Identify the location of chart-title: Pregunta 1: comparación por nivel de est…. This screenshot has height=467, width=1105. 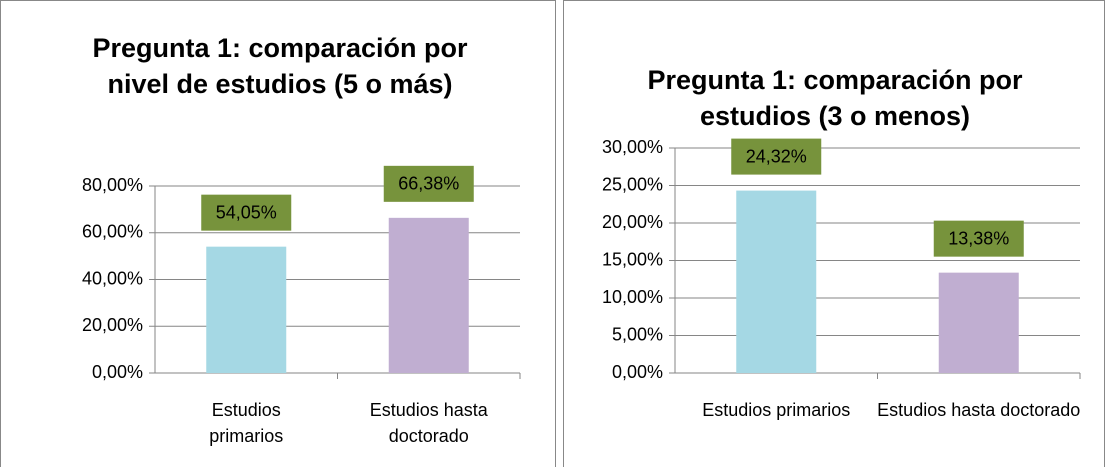
(280, 66).